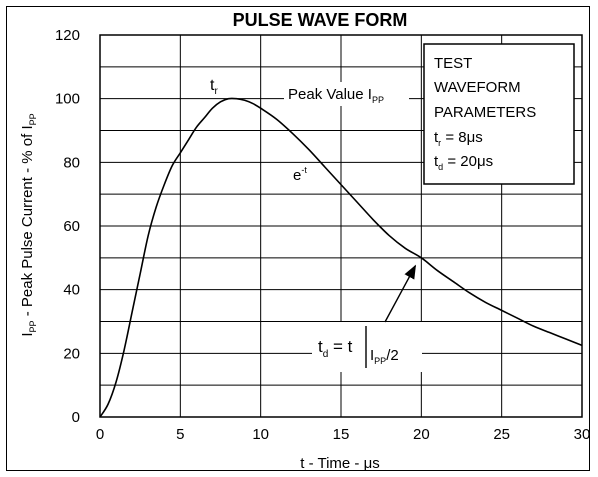 This screenshot has width=598, height=477. Describe the element at coordinates (71, 353) in the screenshot. I see `y-tick-label: 20` at that location.